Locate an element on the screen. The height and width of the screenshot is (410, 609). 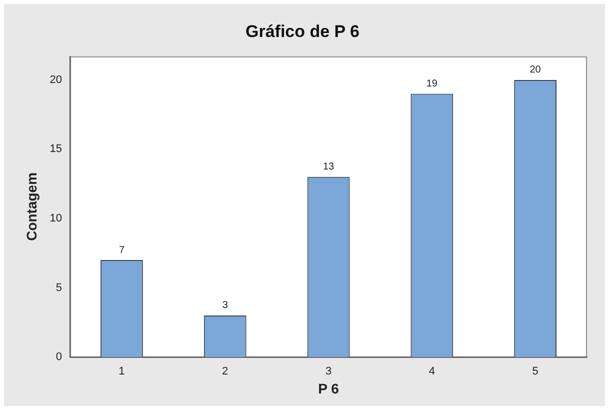
y-tick-label: 10 is located at coordinates (56, 218).